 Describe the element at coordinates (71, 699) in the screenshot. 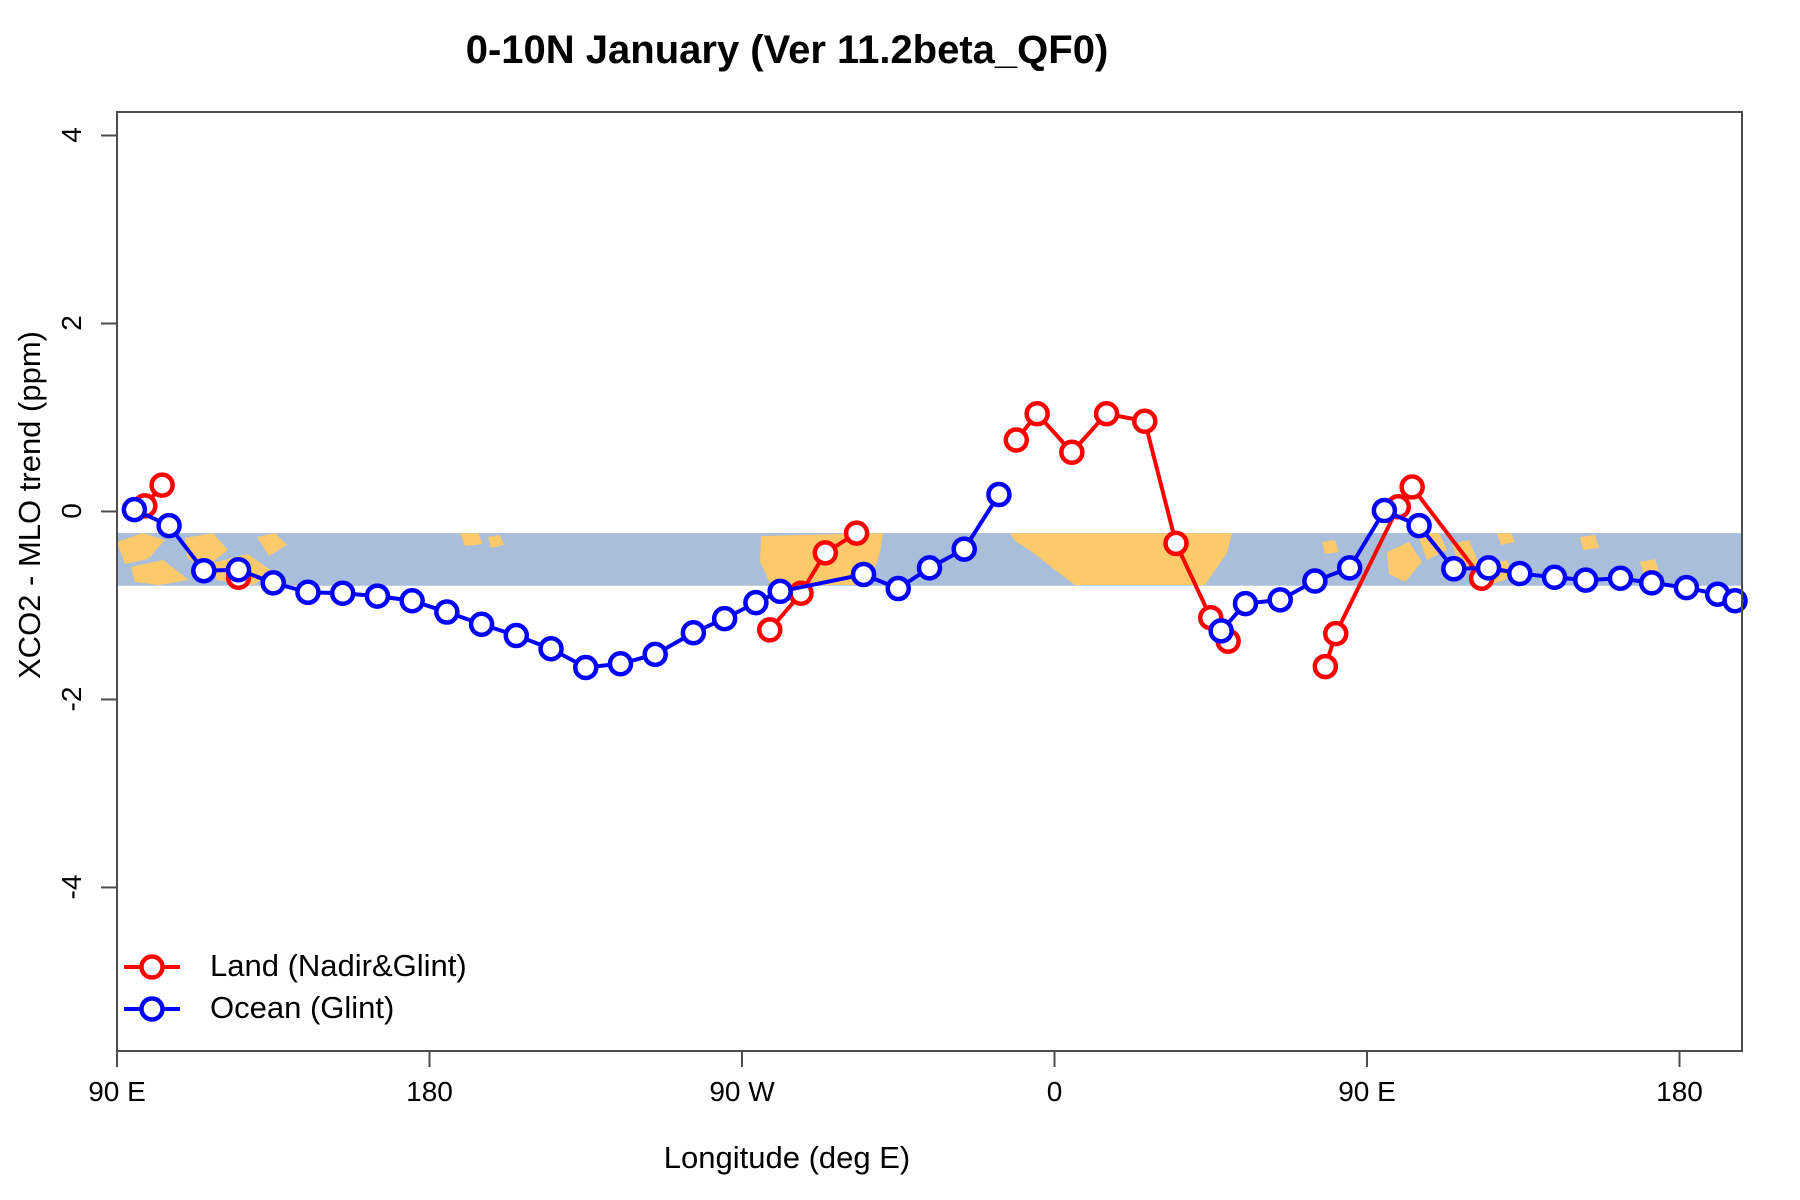

I see `y-tick-label: -2` at that location.